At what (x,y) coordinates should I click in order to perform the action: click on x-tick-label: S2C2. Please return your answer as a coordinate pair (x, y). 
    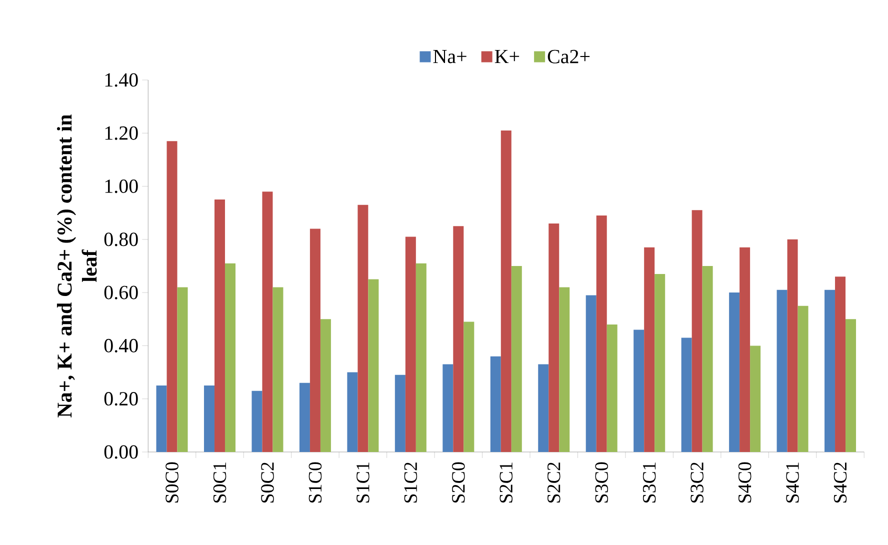
    Looking at the image, I should click on (553, 482).